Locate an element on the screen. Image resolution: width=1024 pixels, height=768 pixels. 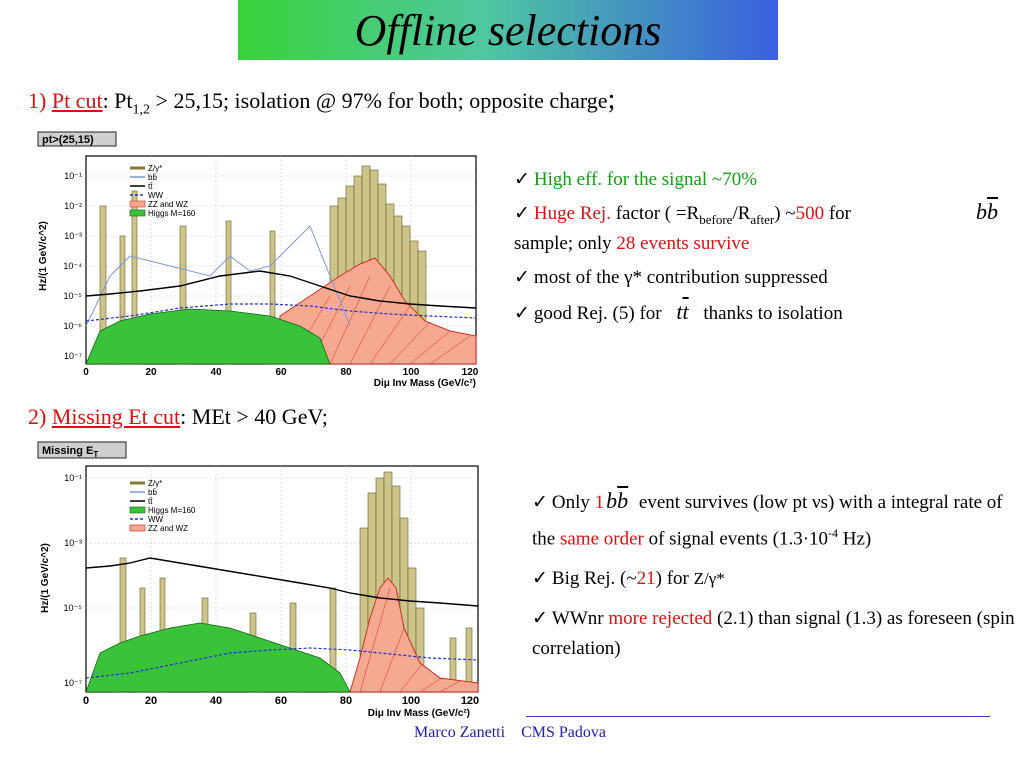
surviving-count: 1 is located at coordinates (599, 502).